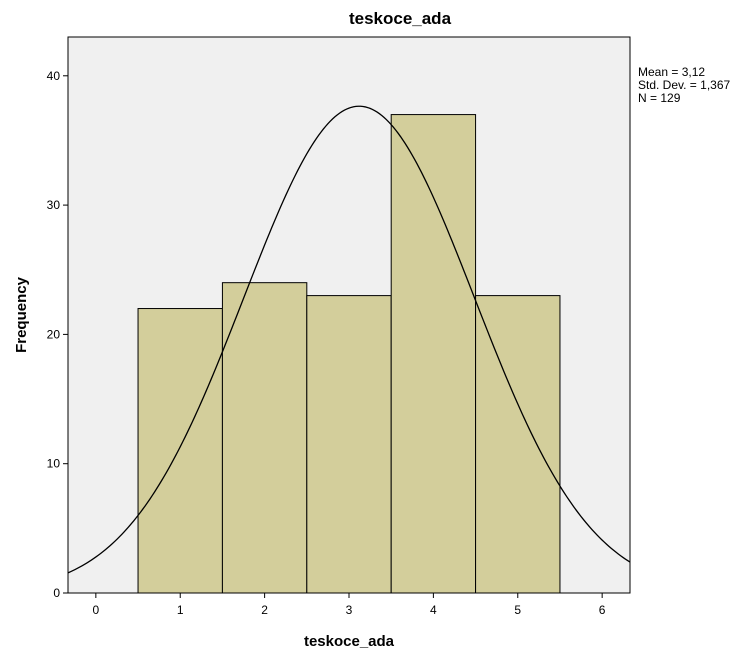 This screenshot has width=756, height=655. I want to click on y-tick-label: 10, so click(54, 464).